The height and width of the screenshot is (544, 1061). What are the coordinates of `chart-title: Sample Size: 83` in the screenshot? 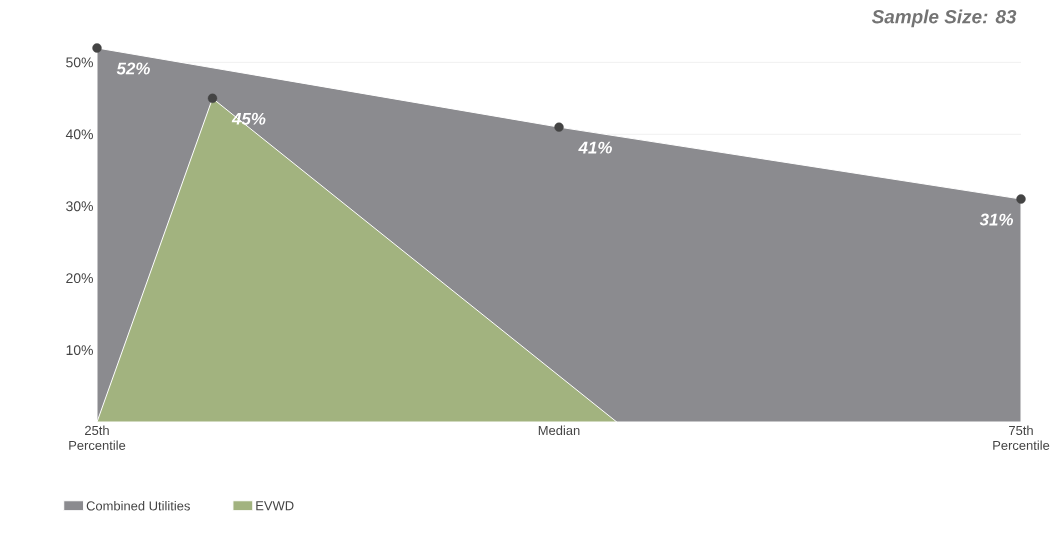 It's located at (944, 18).